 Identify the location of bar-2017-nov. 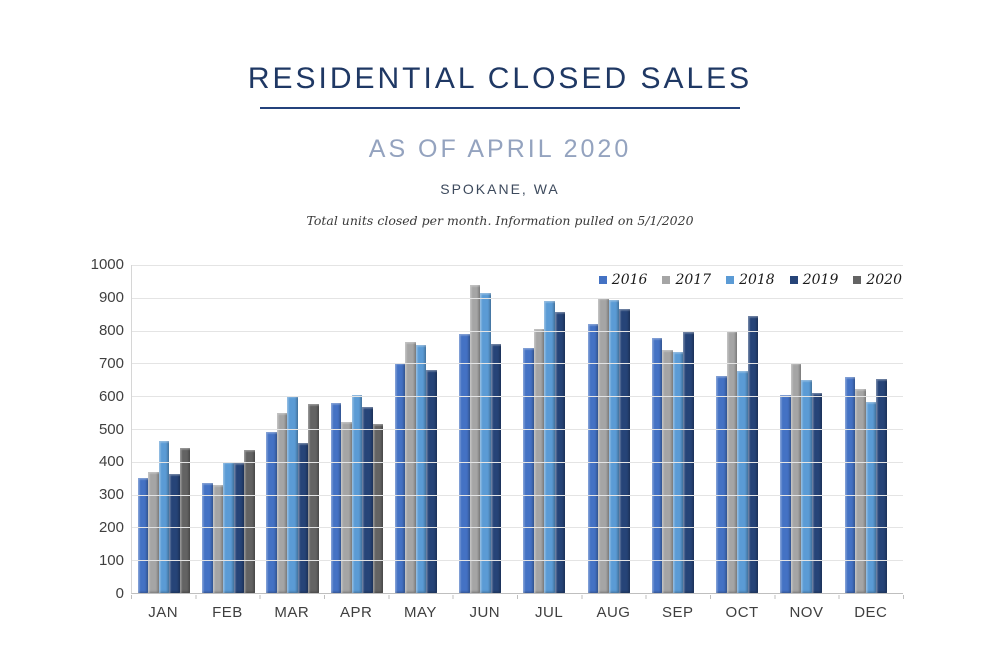
(796, 478).